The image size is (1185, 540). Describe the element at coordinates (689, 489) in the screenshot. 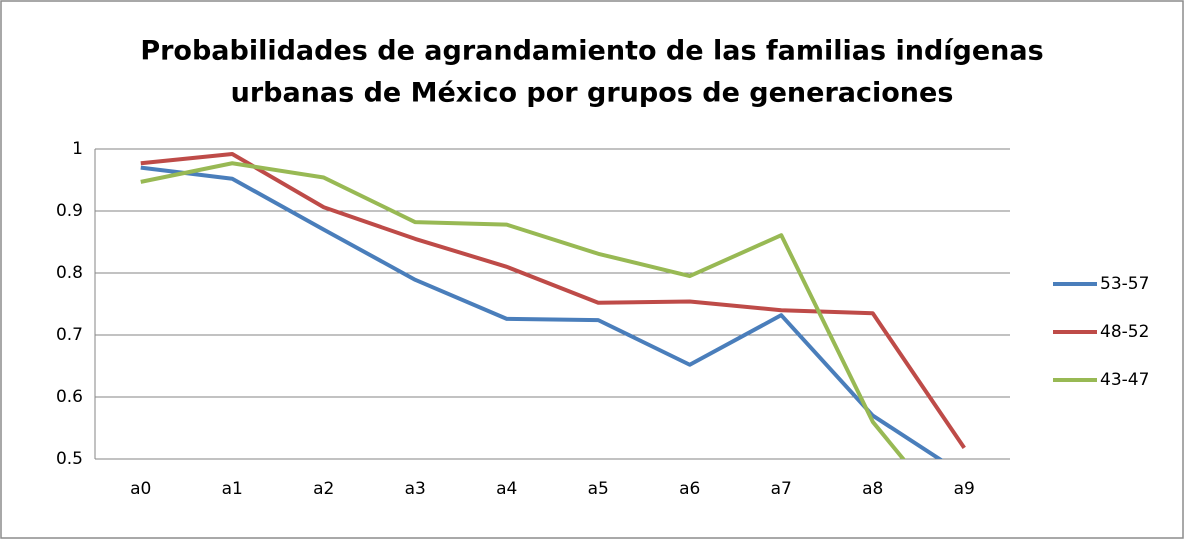

I see `x-tick-label: a6` at that location.